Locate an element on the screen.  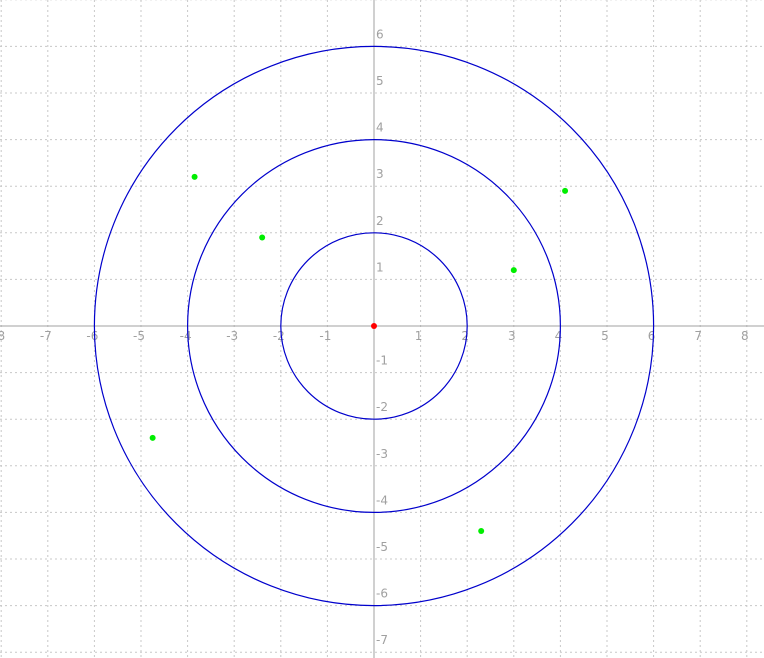
x-tick-label: 2 is located at coordinates (465, 336).